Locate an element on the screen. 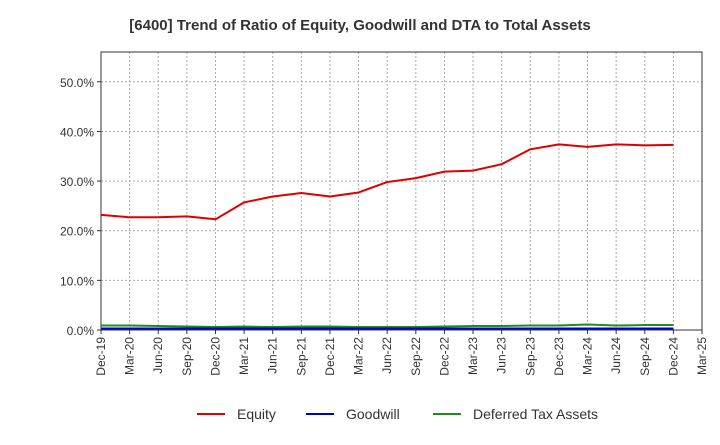 This screenshot has height=445, width=720. y-tick-label: 40.0% is located at coordinates (77, 132).